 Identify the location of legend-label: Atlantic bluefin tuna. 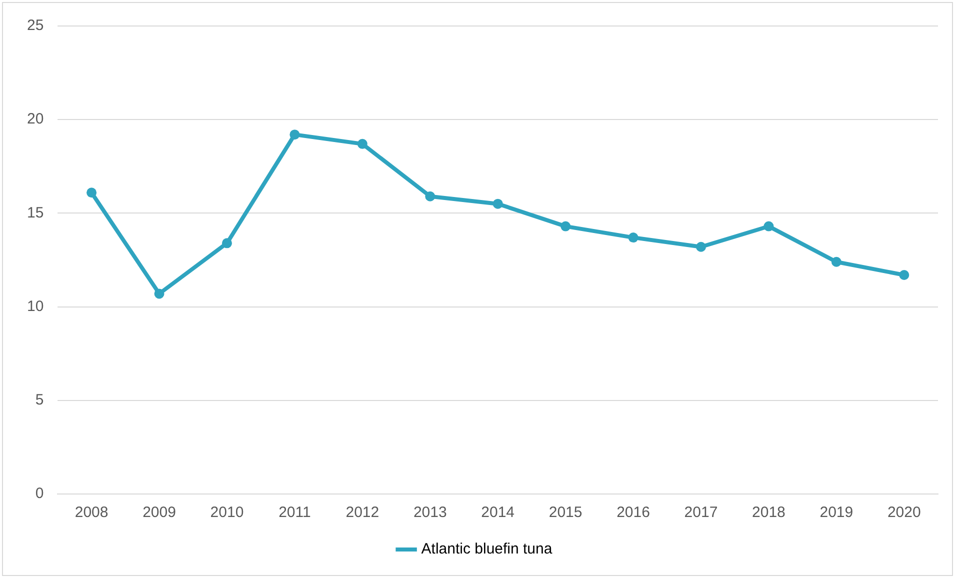
(487, 549).